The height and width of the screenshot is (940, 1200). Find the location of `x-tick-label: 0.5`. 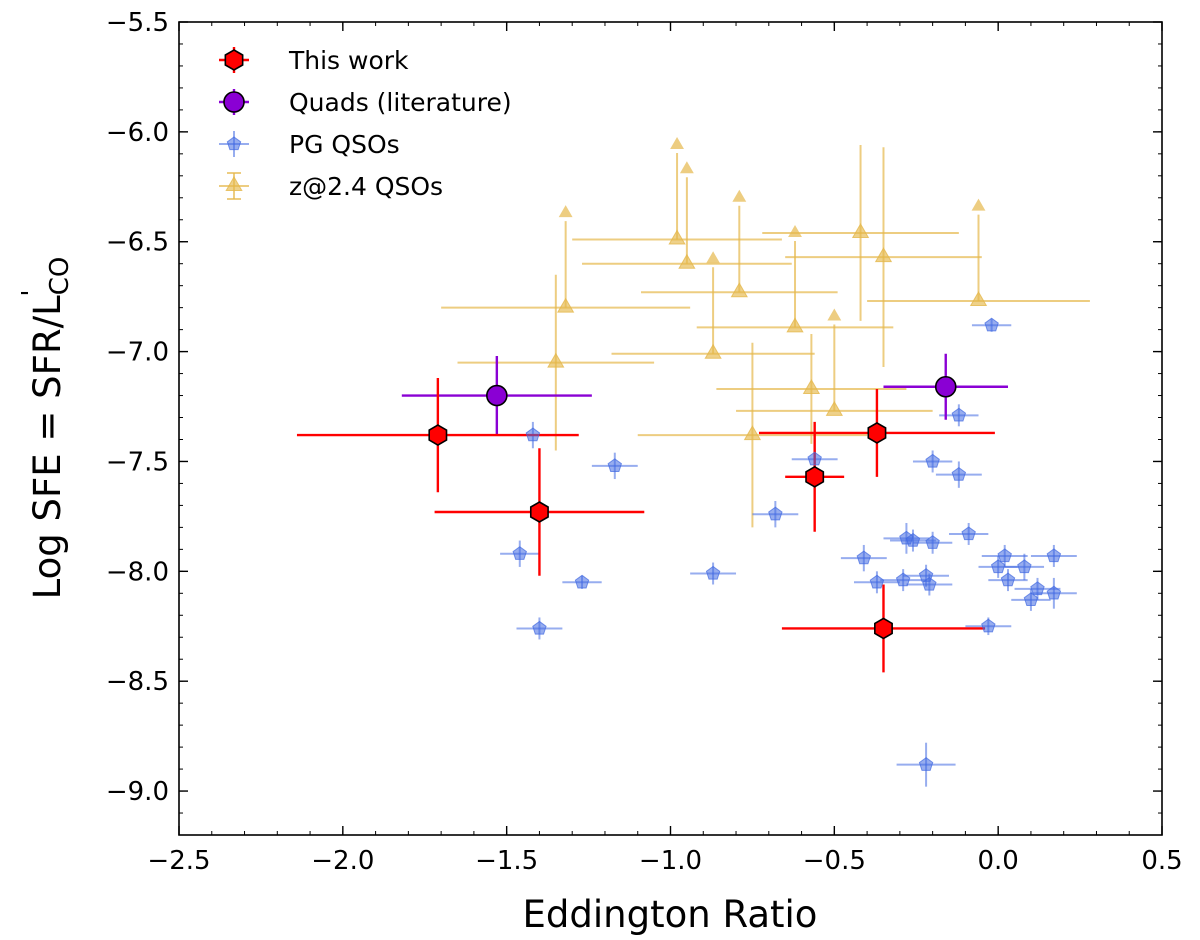

x-tick-label: 0.5 is located at coordinates (1161, 861).